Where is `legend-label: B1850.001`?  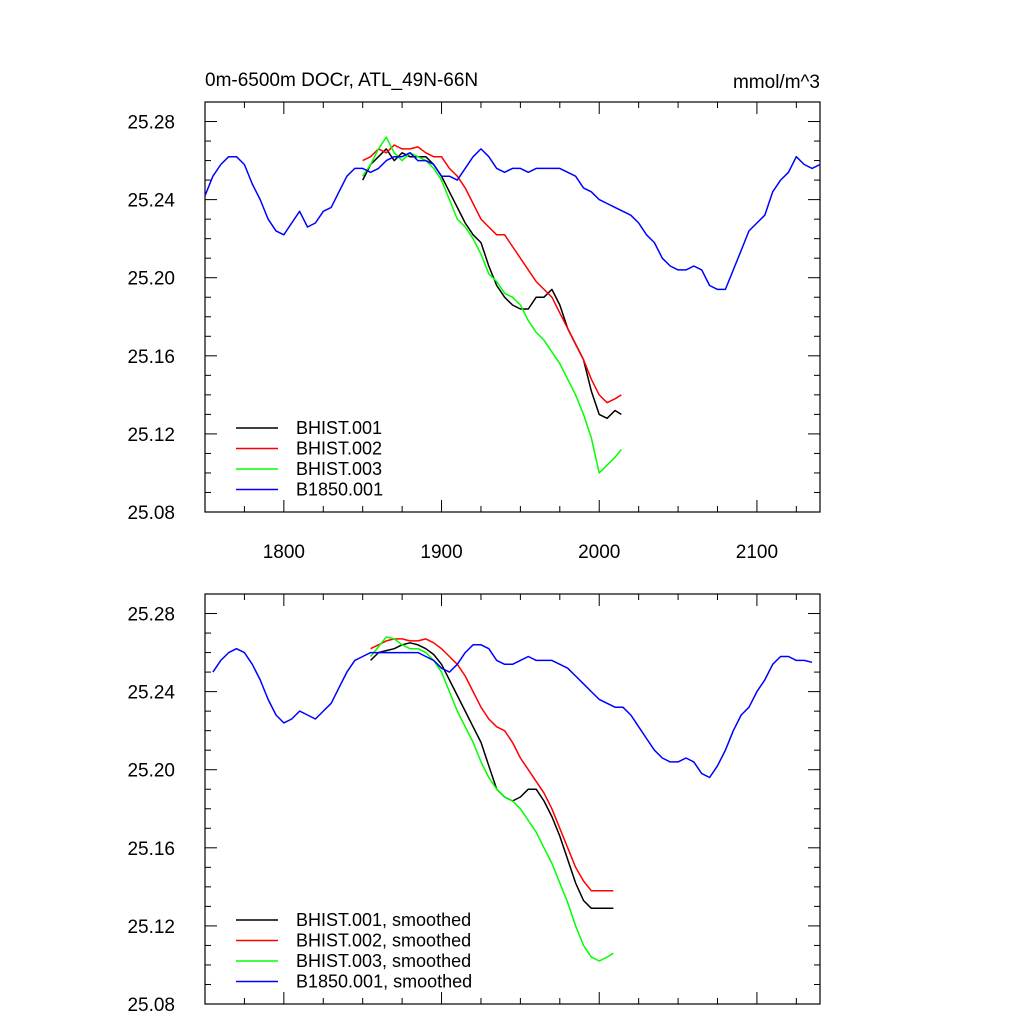
legend-label: B1850.001 is located at coordinates (339, 490).